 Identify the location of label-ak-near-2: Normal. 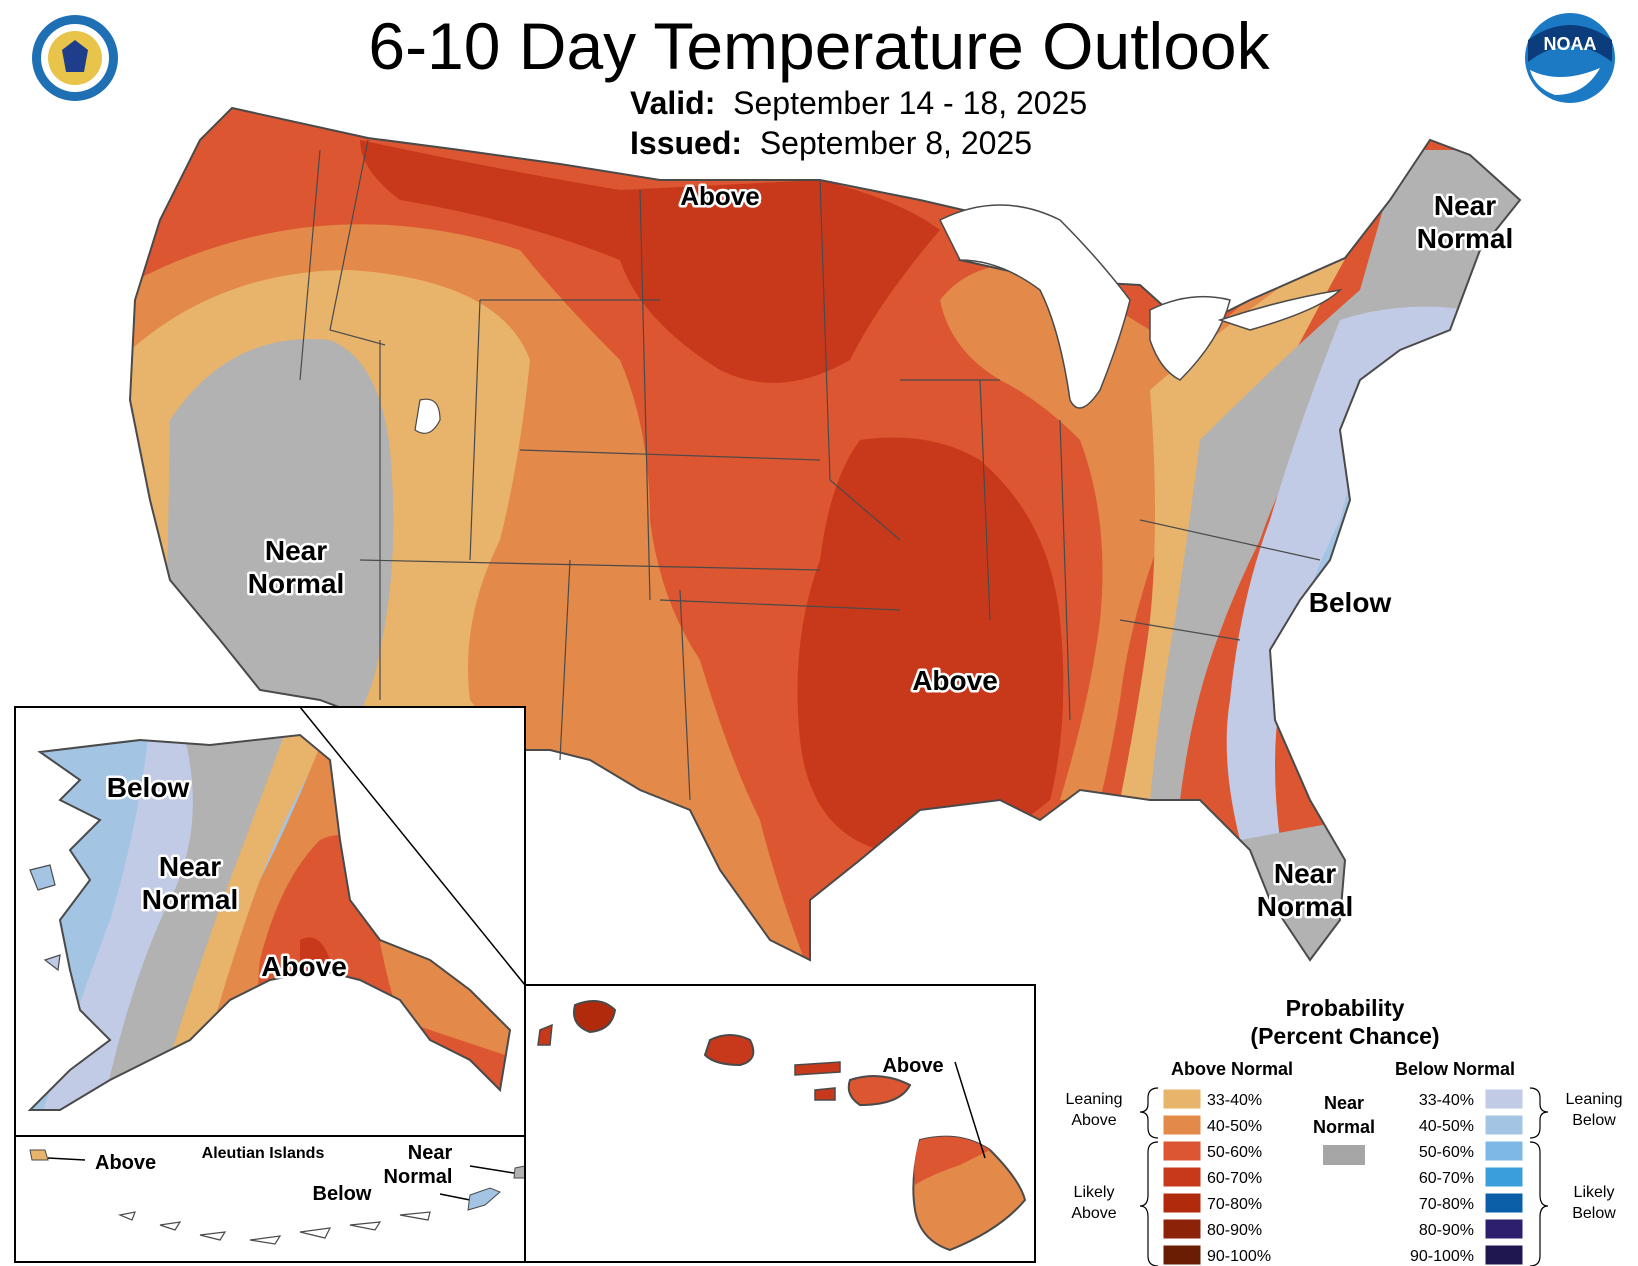
(190, 899).